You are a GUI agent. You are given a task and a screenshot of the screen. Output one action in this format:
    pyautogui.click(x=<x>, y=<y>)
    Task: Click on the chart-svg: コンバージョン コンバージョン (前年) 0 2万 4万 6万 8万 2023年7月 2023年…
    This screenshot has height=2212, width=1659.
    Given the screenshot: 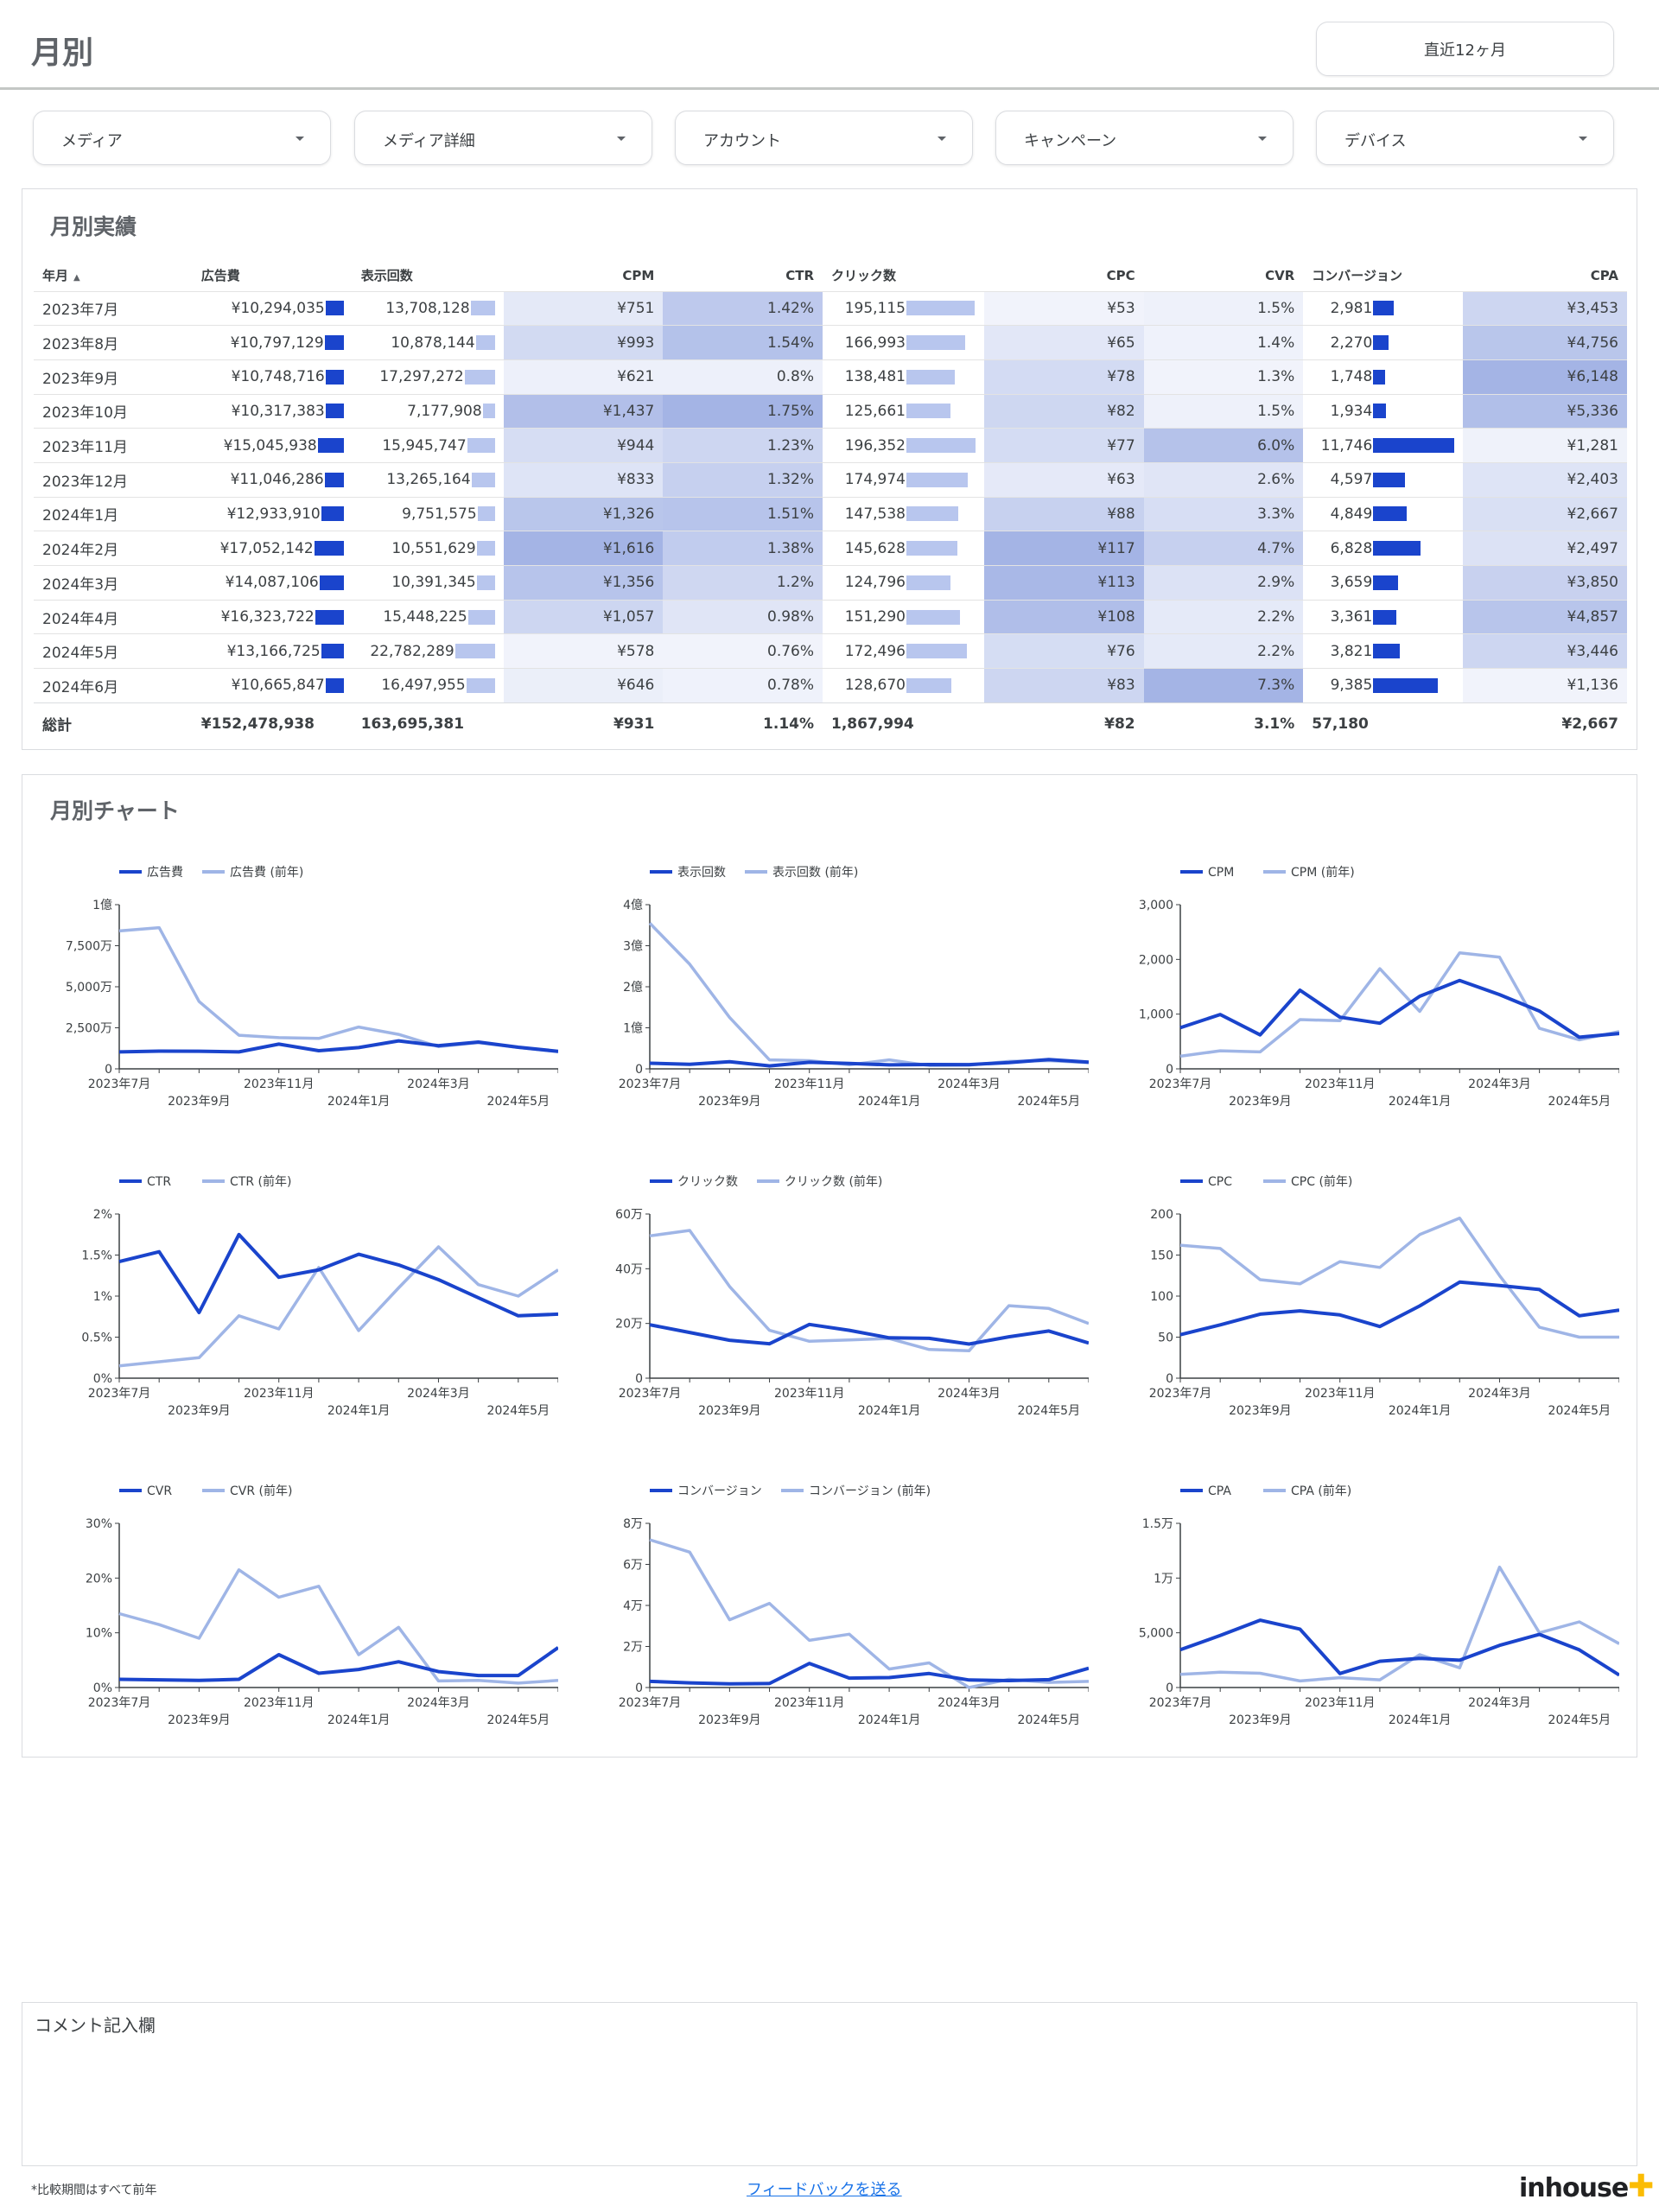 What is the action you would take?
    pyautogui.click(x=854, y=1605)
    